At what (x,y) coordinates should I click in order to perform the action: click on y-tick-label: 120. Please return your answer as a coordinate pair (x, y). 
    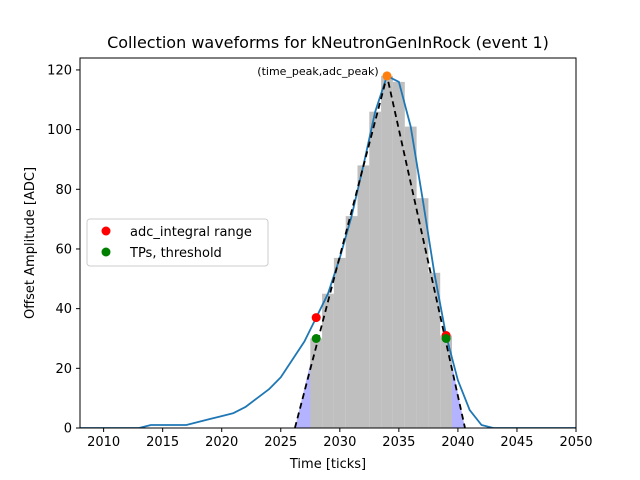
    Looking at the image, I should click on (59, 70).